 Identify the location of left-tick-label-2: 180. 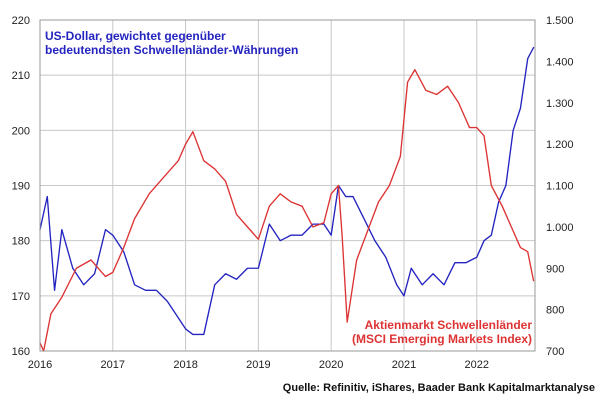
(21, 242).